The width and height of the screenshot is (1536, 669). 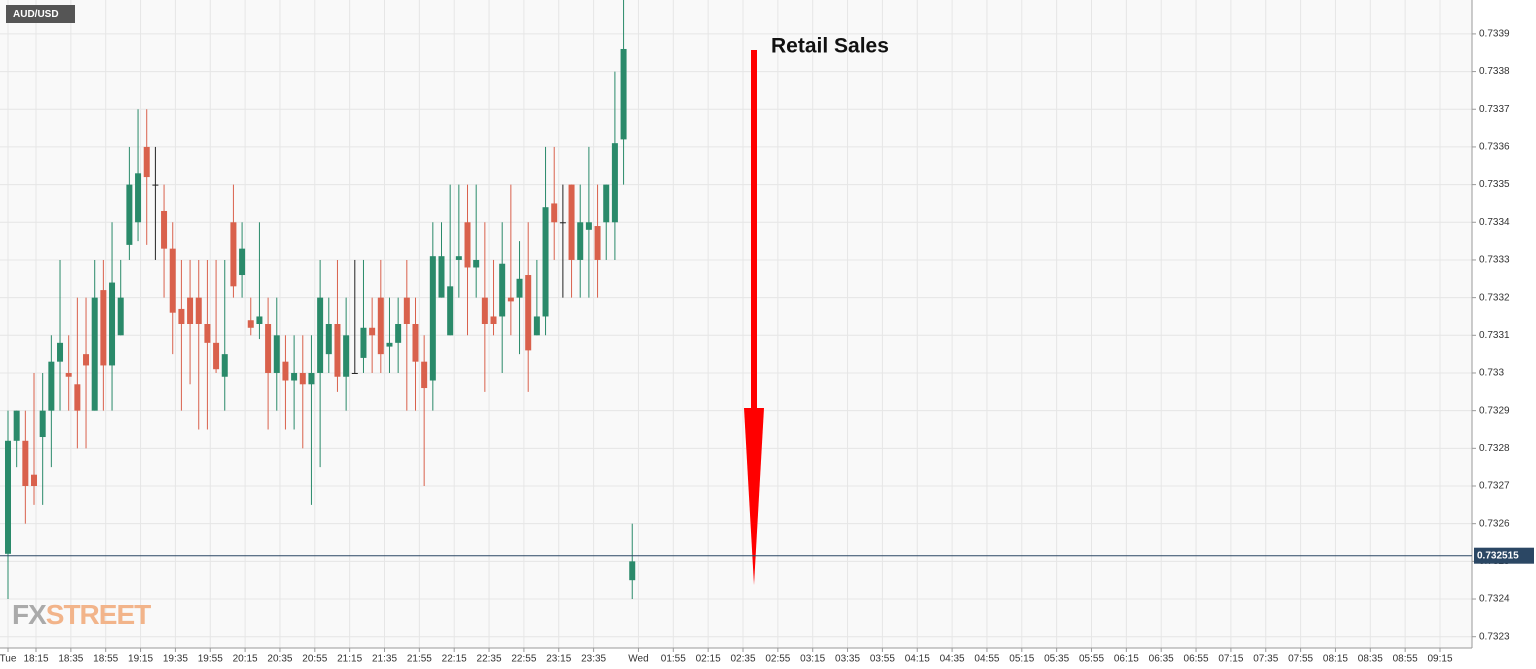 I want to click on y-tick-label: 0.7331, so click(x=1494, y=335).